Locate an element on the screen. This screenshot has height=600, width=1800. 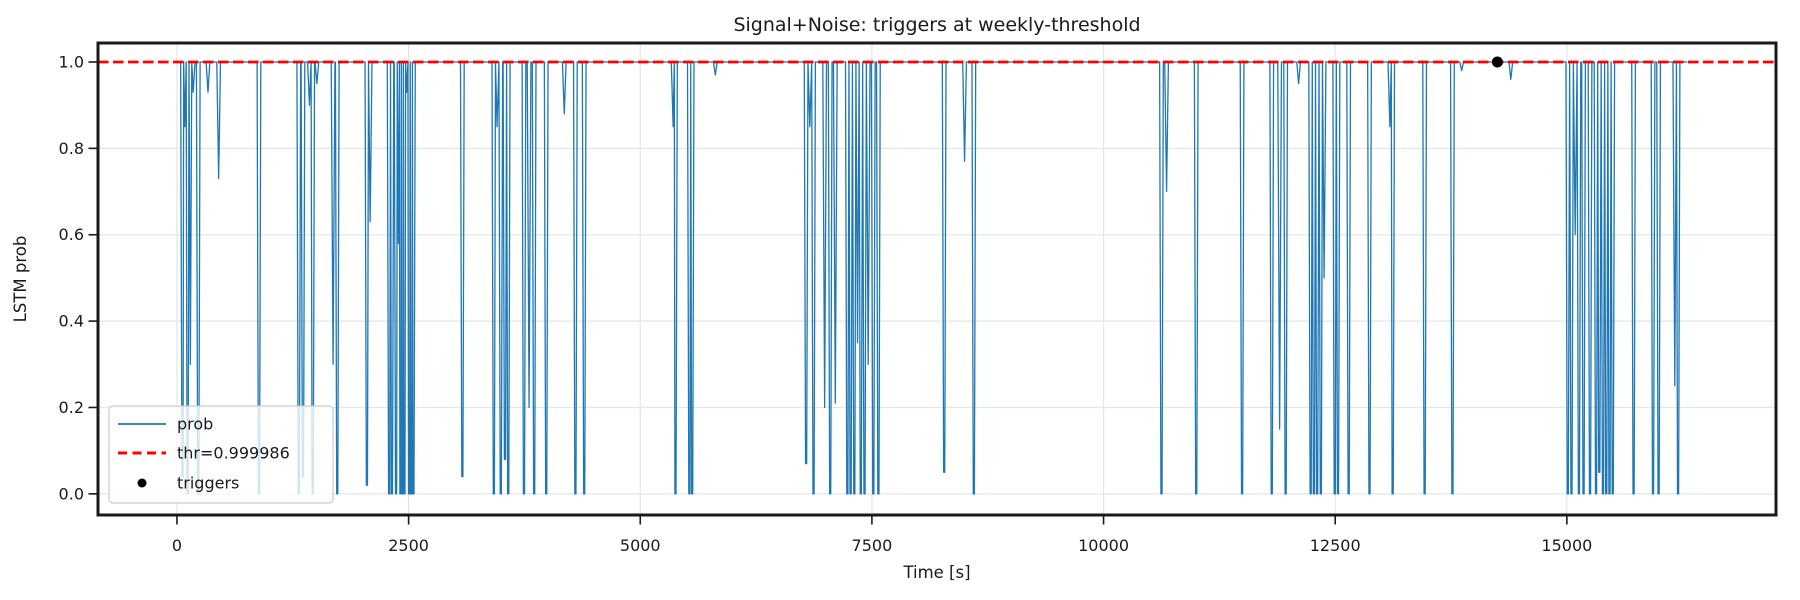
legend: prob thr=0.999986 triggers is located at coordinates (221, 454).